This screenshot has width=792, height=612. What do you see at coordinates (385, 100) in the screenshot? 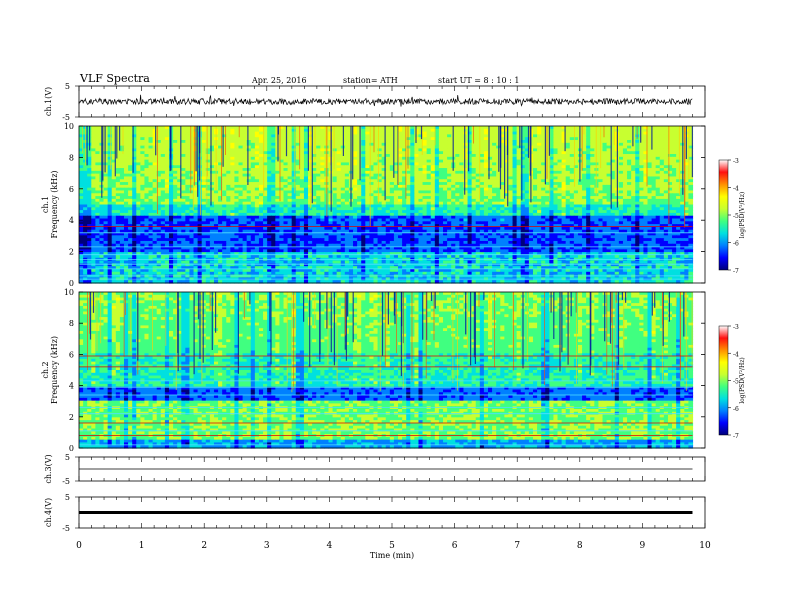
I see `waveform-trace` at bounding box center [385, 100].